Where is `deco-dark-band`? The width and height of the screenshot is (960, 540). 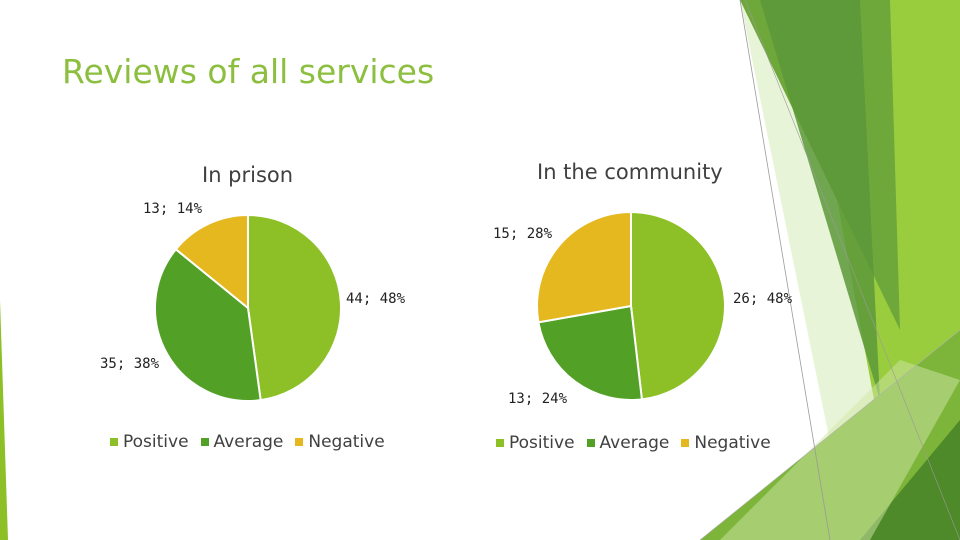
deco-dark-band is located at coordinates (820, 200).